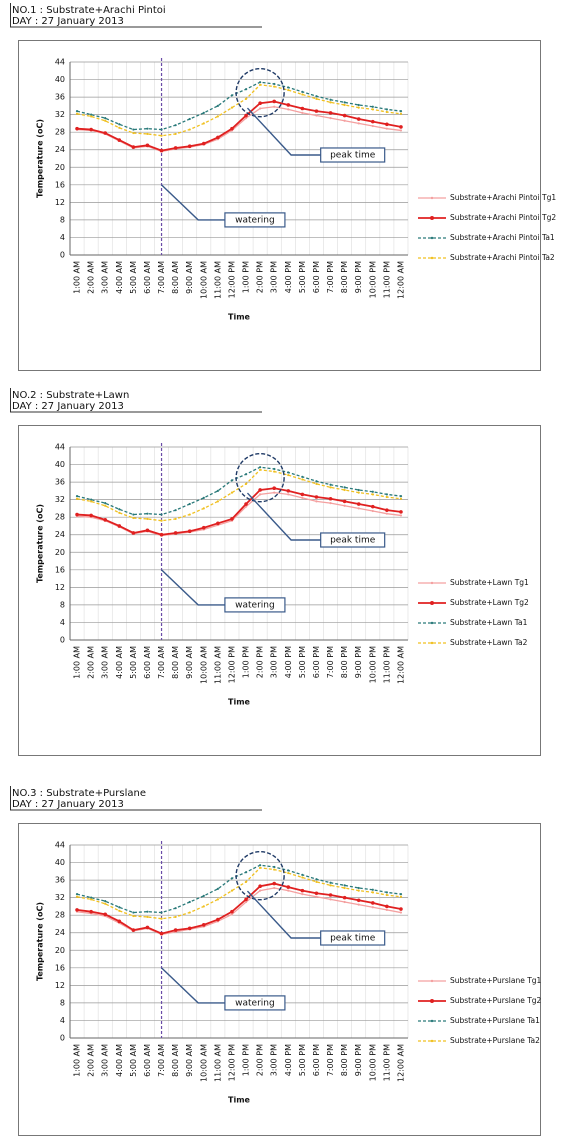  What do you see at coordinates (246, 277) in the screenshot?
I see `x-tick-label: 1:00 PM` at bounding box center [246, 277].